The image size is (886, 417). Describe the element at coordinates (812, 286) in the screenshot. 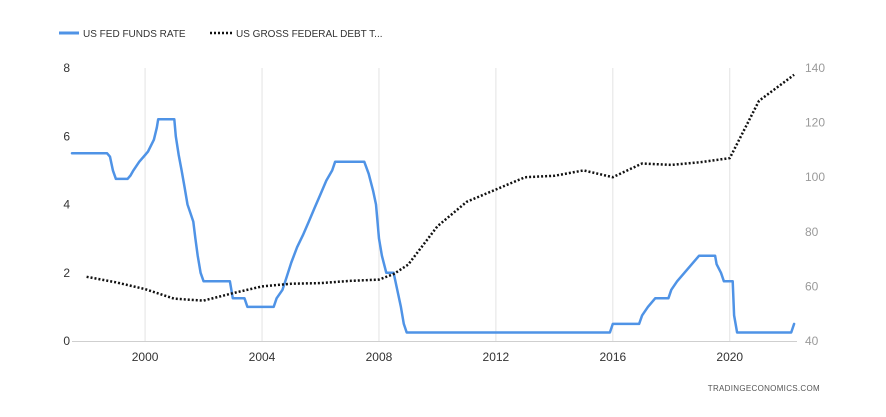

I see `y-right-tick-label: 60` at that location.